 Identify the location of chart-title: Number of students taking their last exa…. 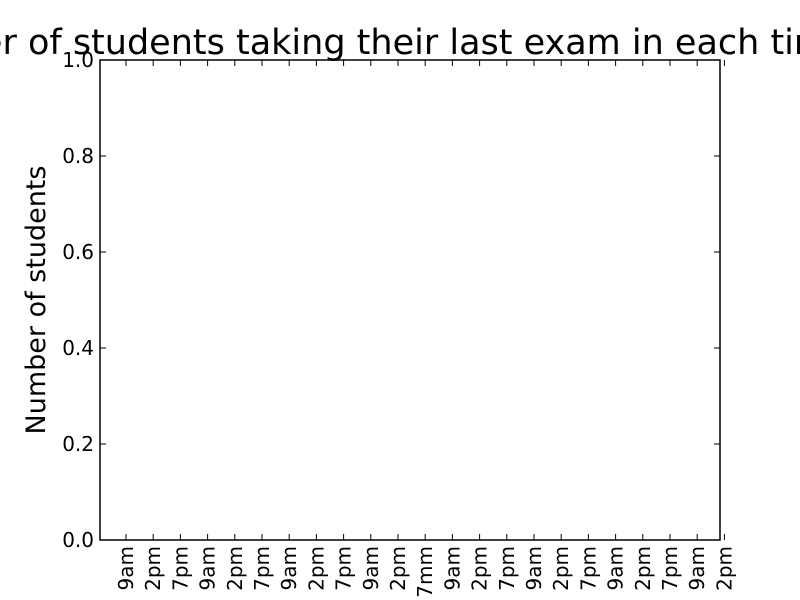
(400, 43).